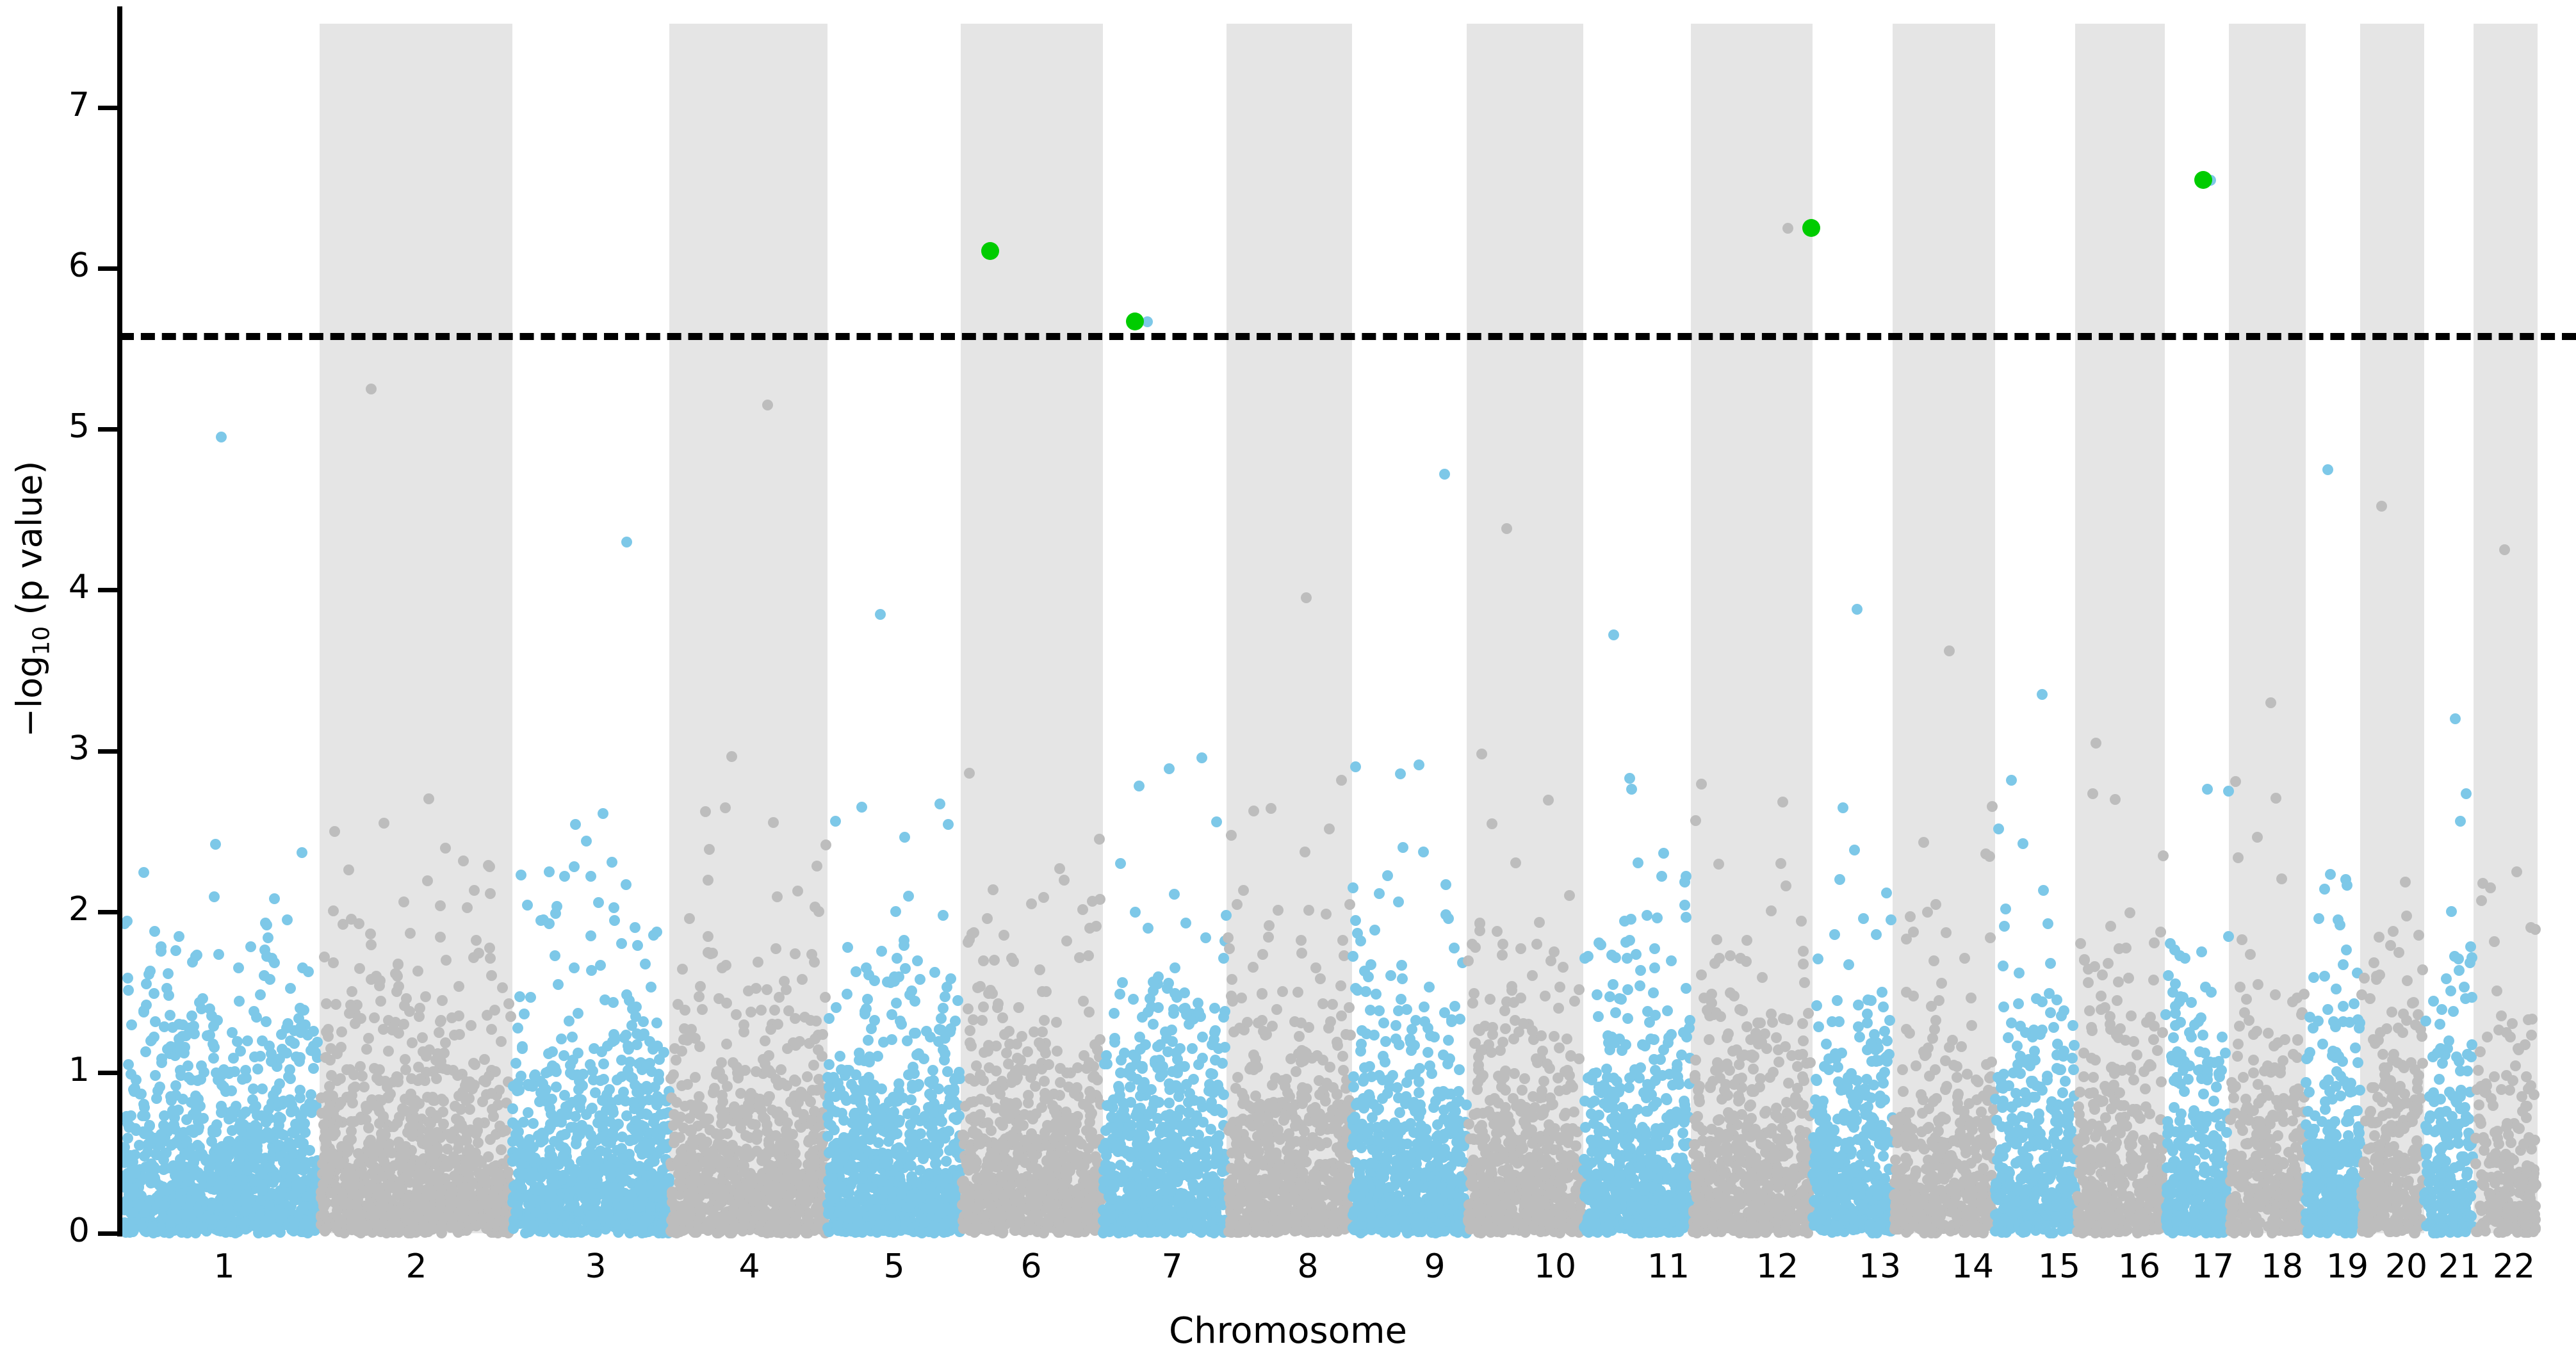 The image size is (2576, 1362). Describe the element at coordinates (30, 543) in the screenshot. I see `y-axis-title-tail: (p value)` at that location.